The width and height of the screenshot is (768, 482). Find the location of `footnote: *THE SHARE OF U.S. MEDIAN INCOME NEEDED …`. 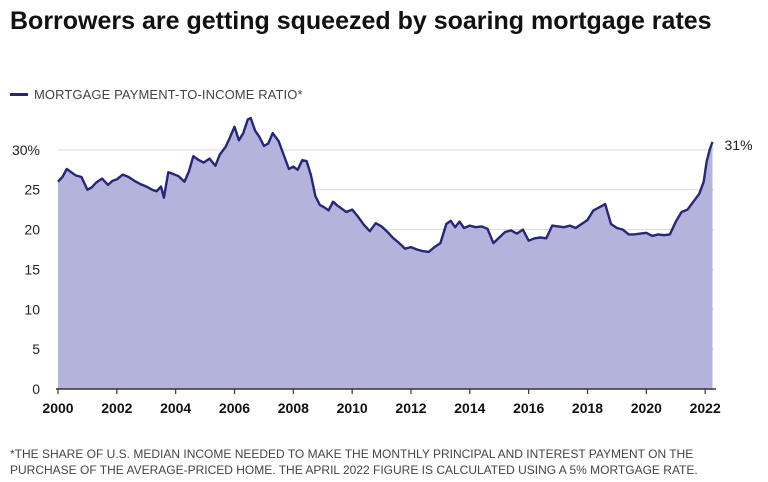

footnote: *THE SHARE OF U.S. MEDIAN INCOME NEEDED … is located at coordinates (354, 462).